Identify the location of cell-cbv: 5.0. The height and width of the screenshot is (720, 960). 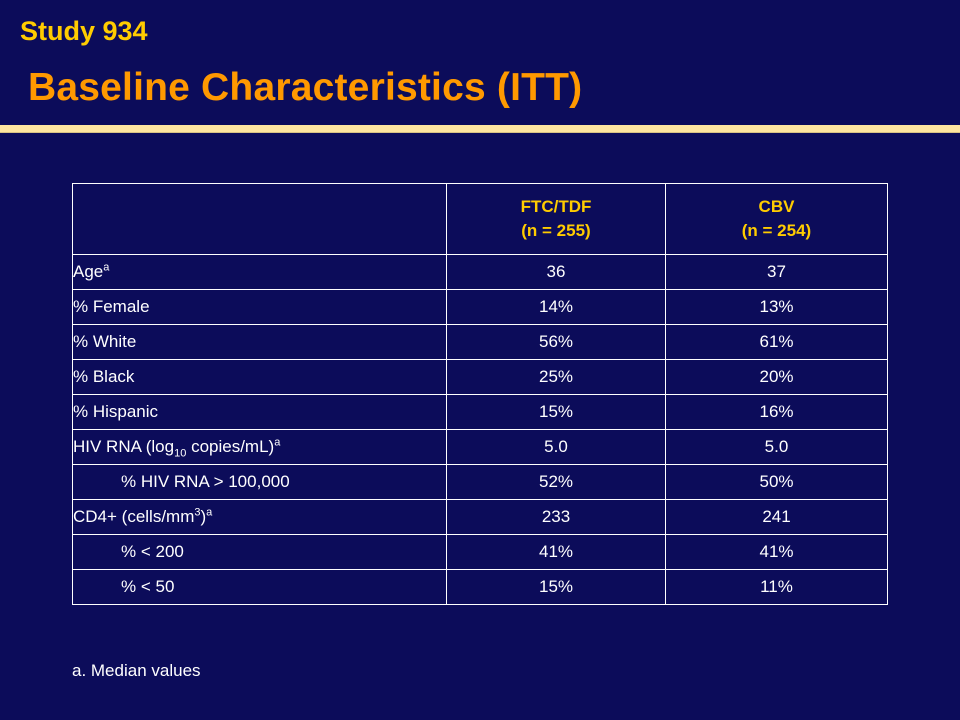
(776, 447).